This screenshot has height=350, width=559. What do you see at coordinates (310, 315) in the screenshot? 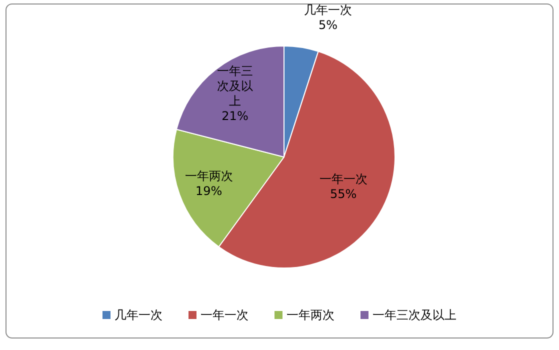
I see `legend-label: 一年两次` at bounding box center [310, 315].